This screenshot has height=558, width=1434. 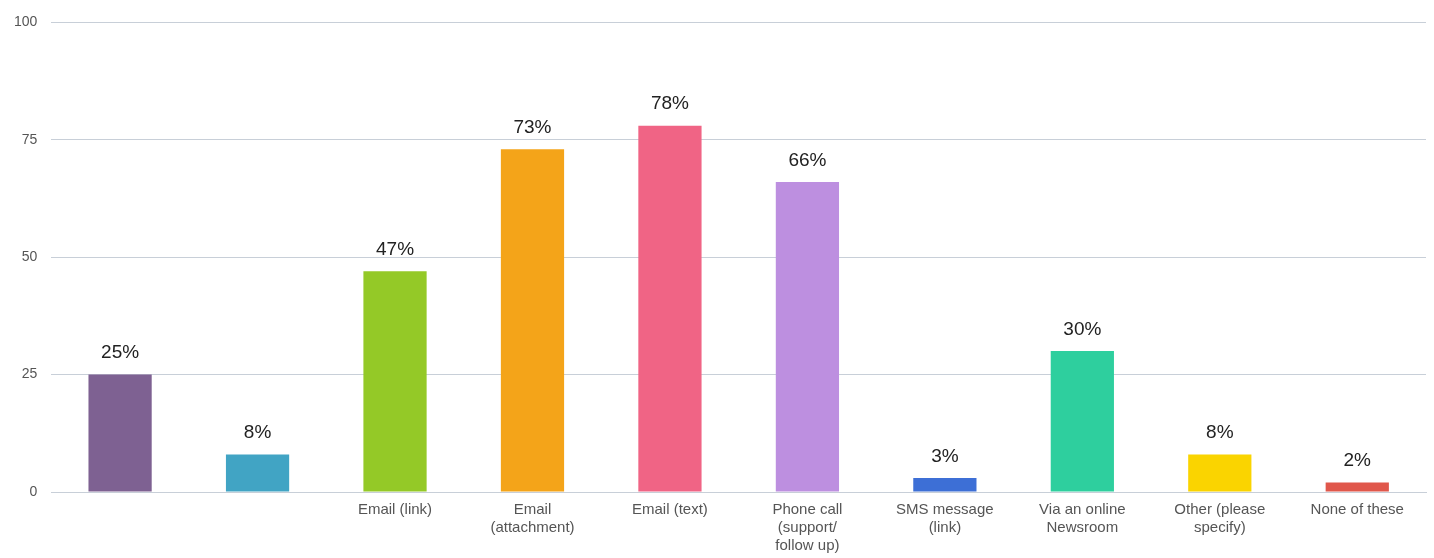 What do you see at coordinates (395, 509) in the screenshot?
I see `x-tick-label: Email (link)` at bounding box center [395, 509].